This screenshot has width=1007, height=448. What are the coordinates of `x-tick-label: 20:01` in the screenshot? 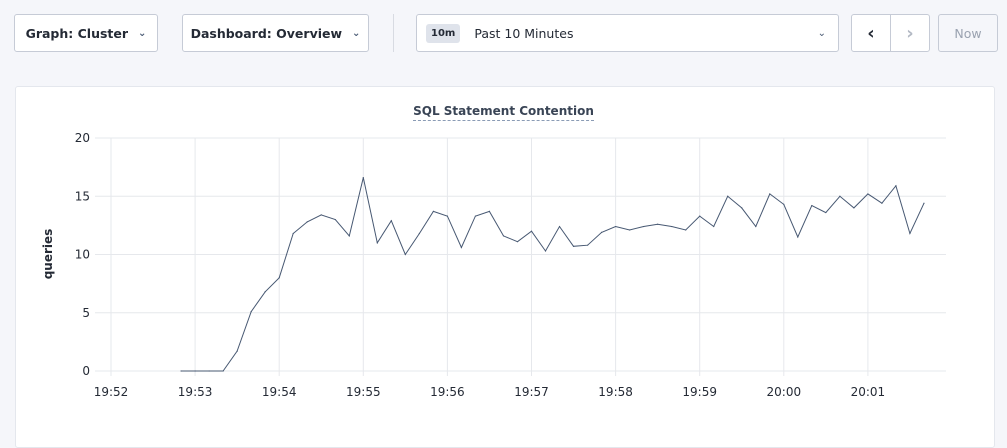 It's located at (868, 392).